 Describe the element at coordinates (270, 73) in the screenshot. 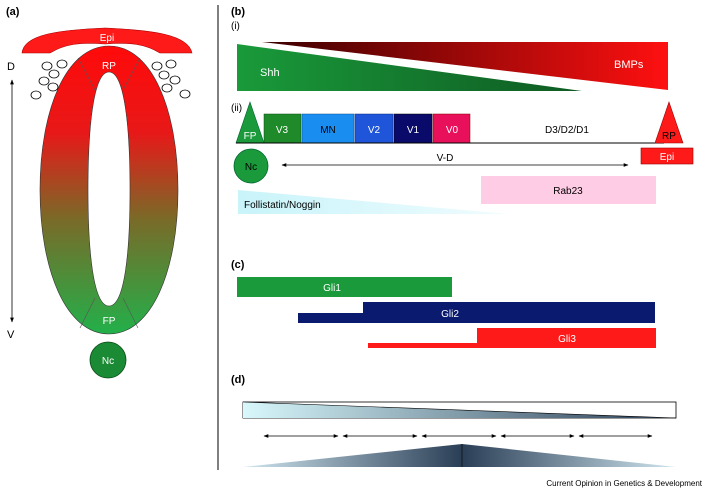

I see `shh-label: Shh` at that location.